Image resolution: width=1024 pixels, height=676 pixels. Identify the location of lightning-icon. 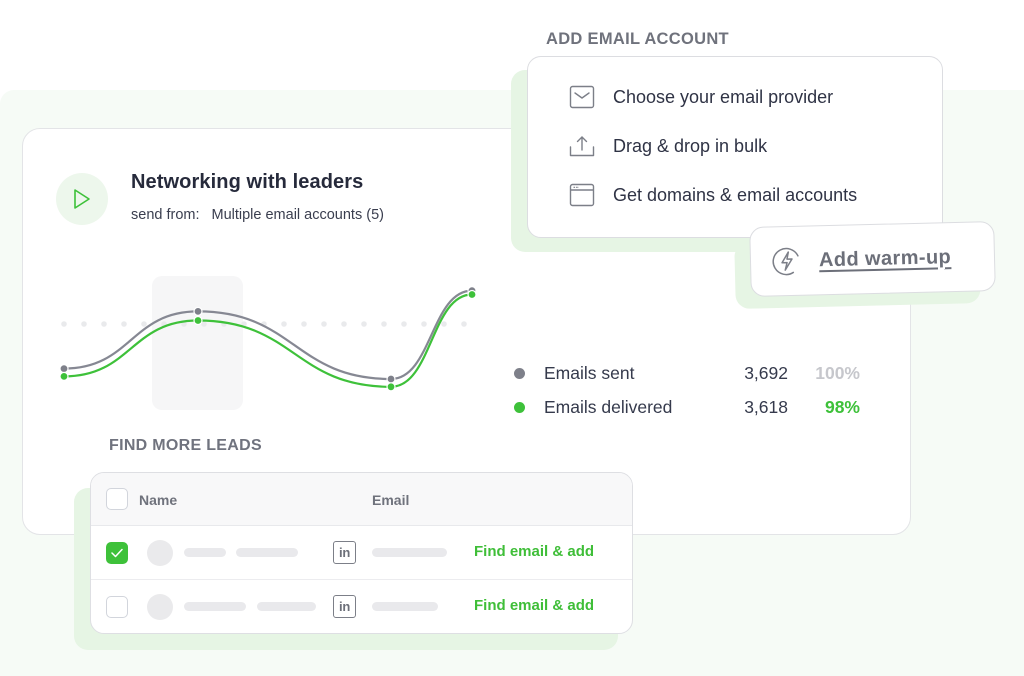
(785, 261).